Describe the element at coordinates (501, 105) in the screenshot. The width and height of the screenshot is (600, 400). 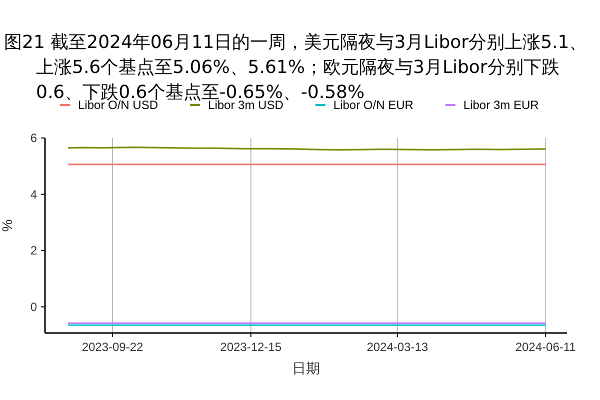
I see `legend-label: Libor 3m EUR` at that location.